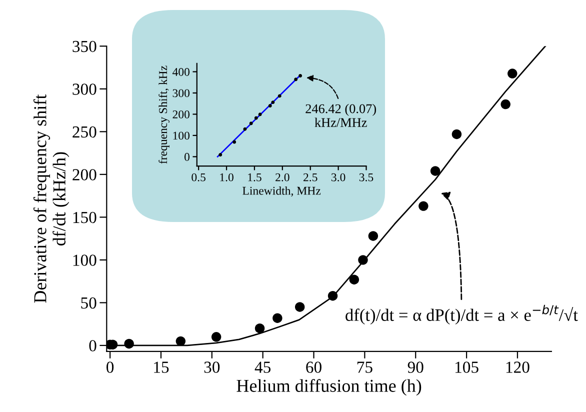 The image size is (586, 412). What do you see at coordinates (281, 191) in the screenshot?
I see `x-axis-title: Linewidth, MHz` at bounding box center [281, 191].